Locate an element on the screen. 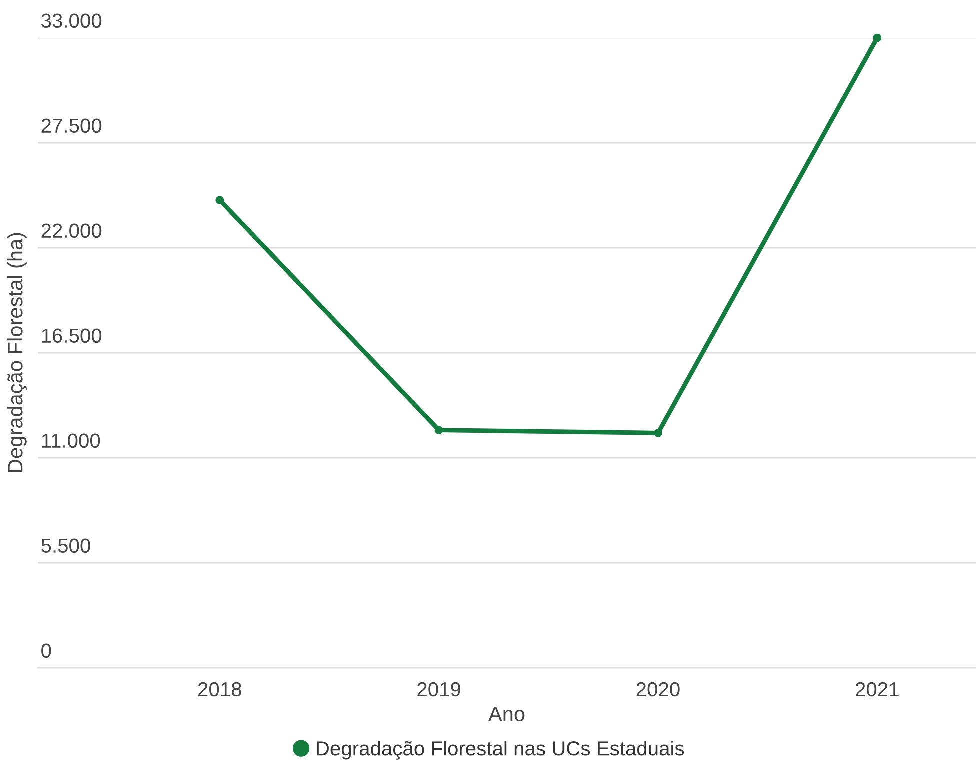 This screenshot has height=780, width=976. legend-label: Degradação Florestal nas UCs Estaduais is located at coordinates (500, 750).